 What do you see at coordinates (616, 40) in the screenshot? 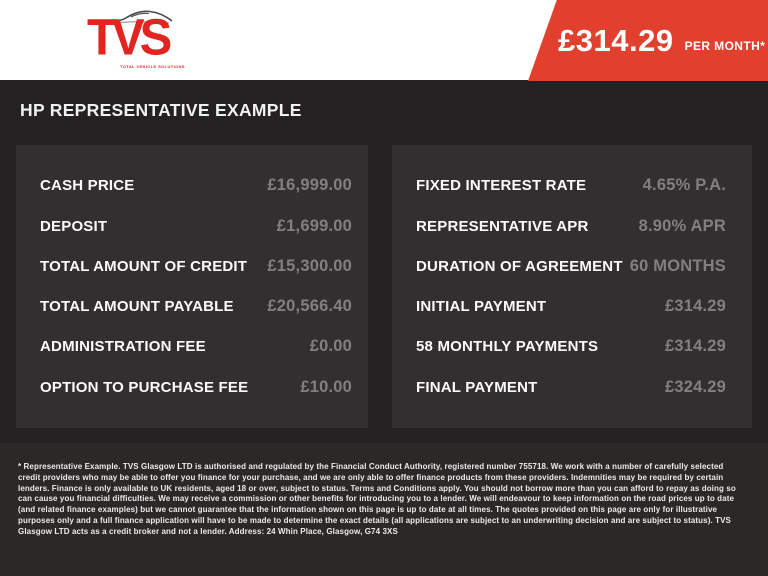
I see `monthly-price: £314.29` at bounding box center [616, 40].